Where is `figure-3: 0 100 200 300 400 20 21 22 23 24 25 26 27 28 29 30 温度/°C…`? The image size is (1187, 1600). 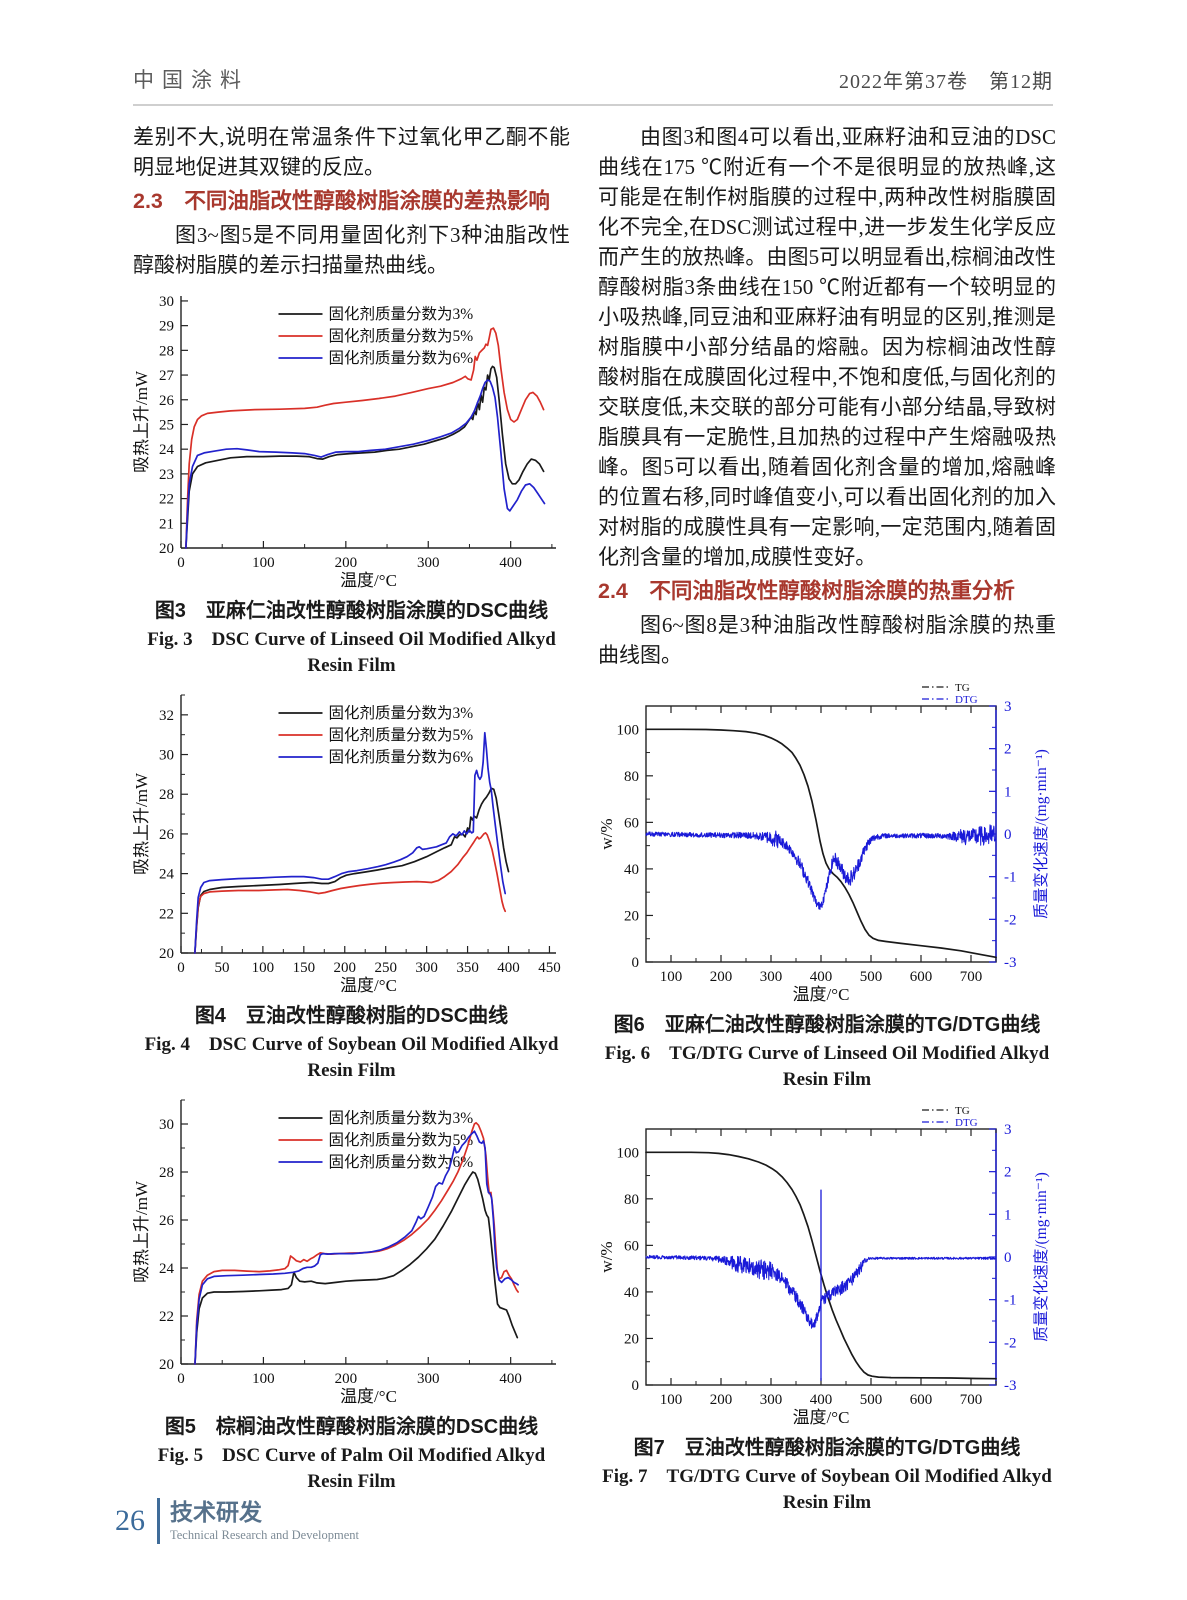
figure-3: 0 100 200 300 400 20 21 22 23 24 25 26 27 28 29 30 温度/°C… is located at coordinates (351, 483).